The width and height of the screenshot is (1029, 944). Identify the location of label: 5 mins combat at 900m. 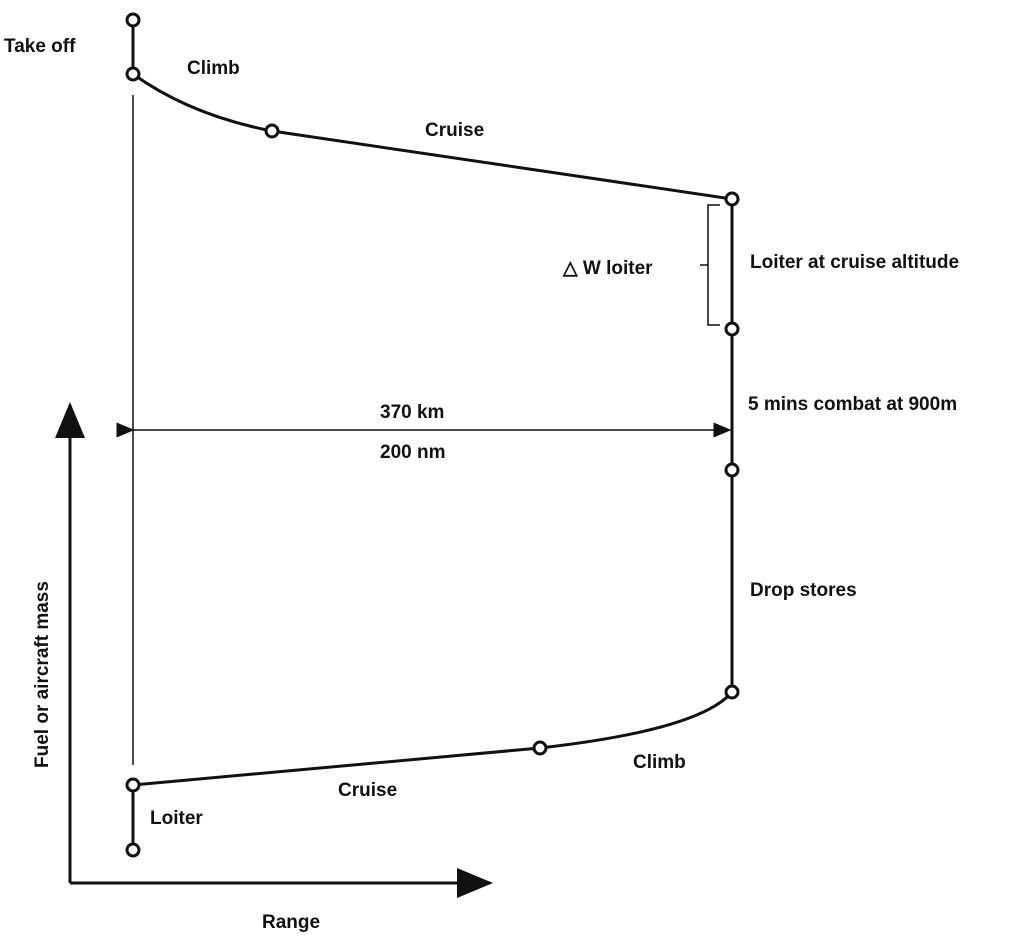
(852, 404).